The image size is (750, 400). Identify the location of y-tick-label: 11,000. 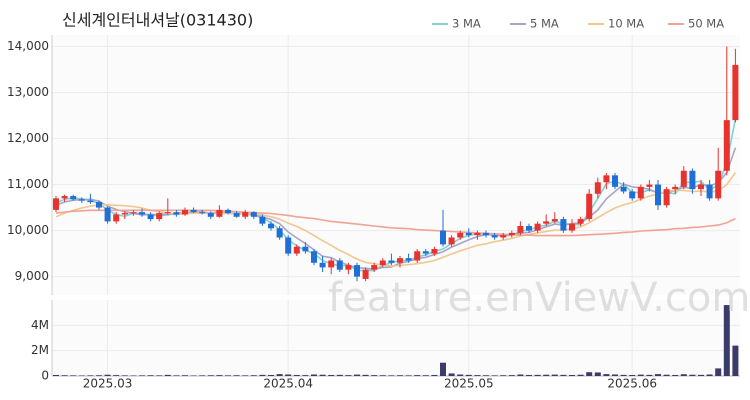
(28, 184).